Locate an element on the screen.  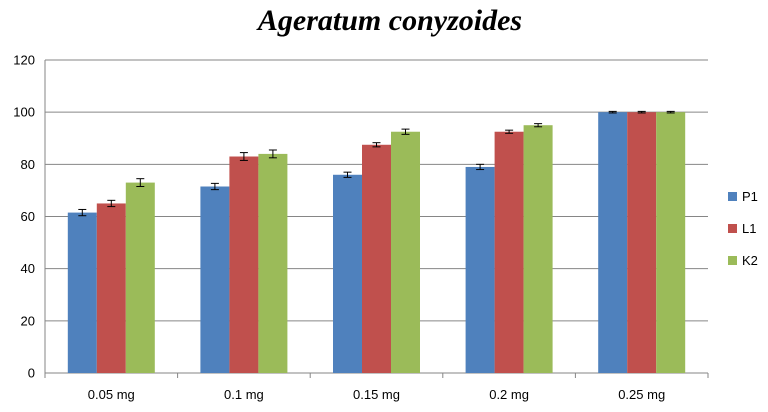
y-tick-label: 120 is located at coordinates (24, 60).